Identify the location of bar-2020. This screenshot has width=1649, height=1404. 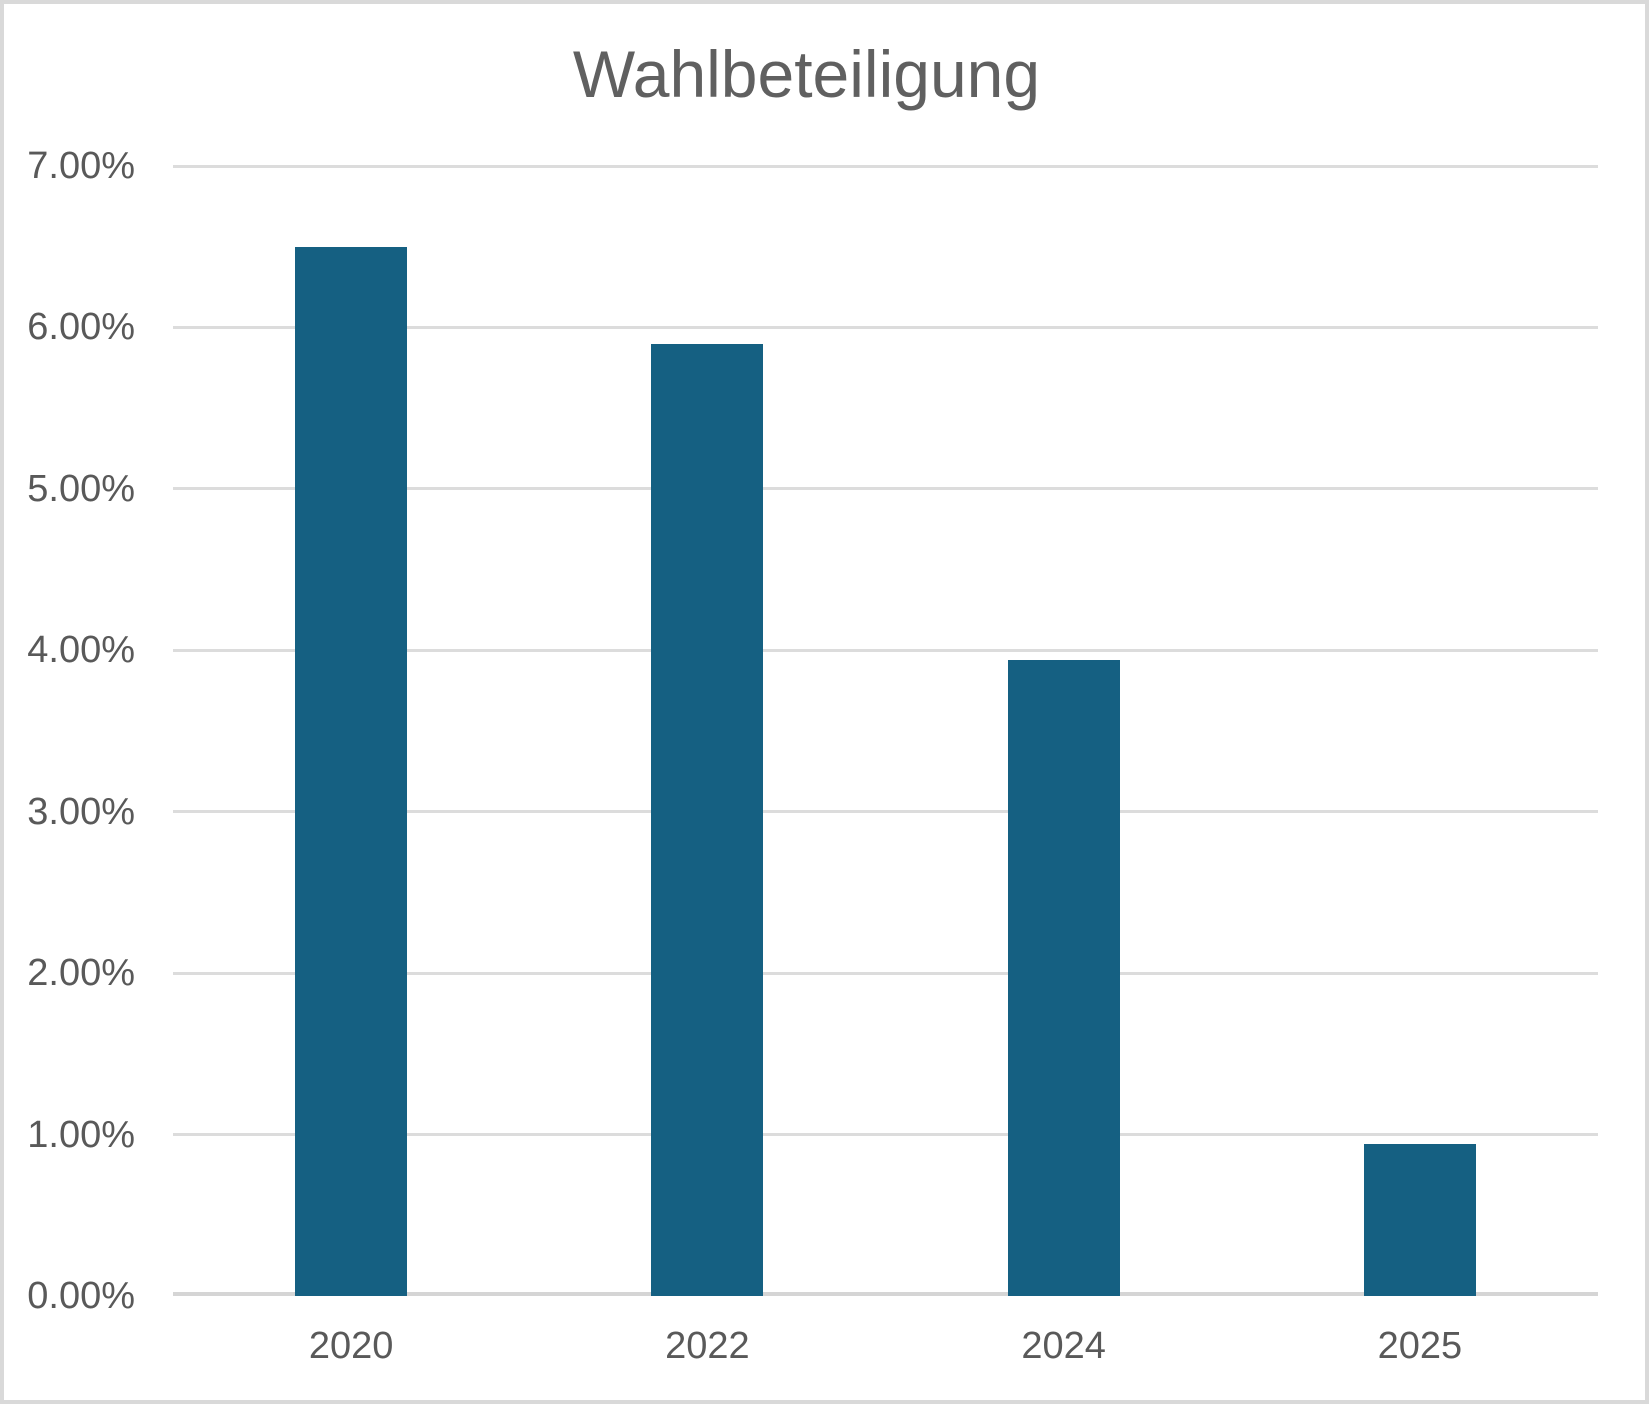
(351, 771).